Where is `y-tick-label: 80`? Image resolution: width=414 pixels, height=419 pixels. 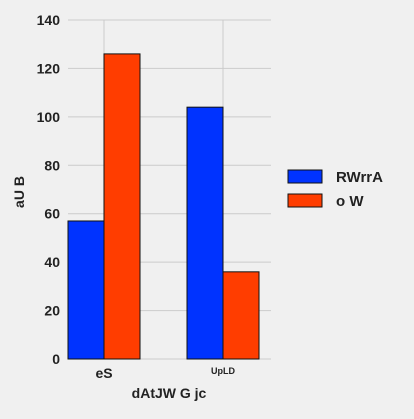 y-tick-label: 80 is located at coordinates (52, 165).